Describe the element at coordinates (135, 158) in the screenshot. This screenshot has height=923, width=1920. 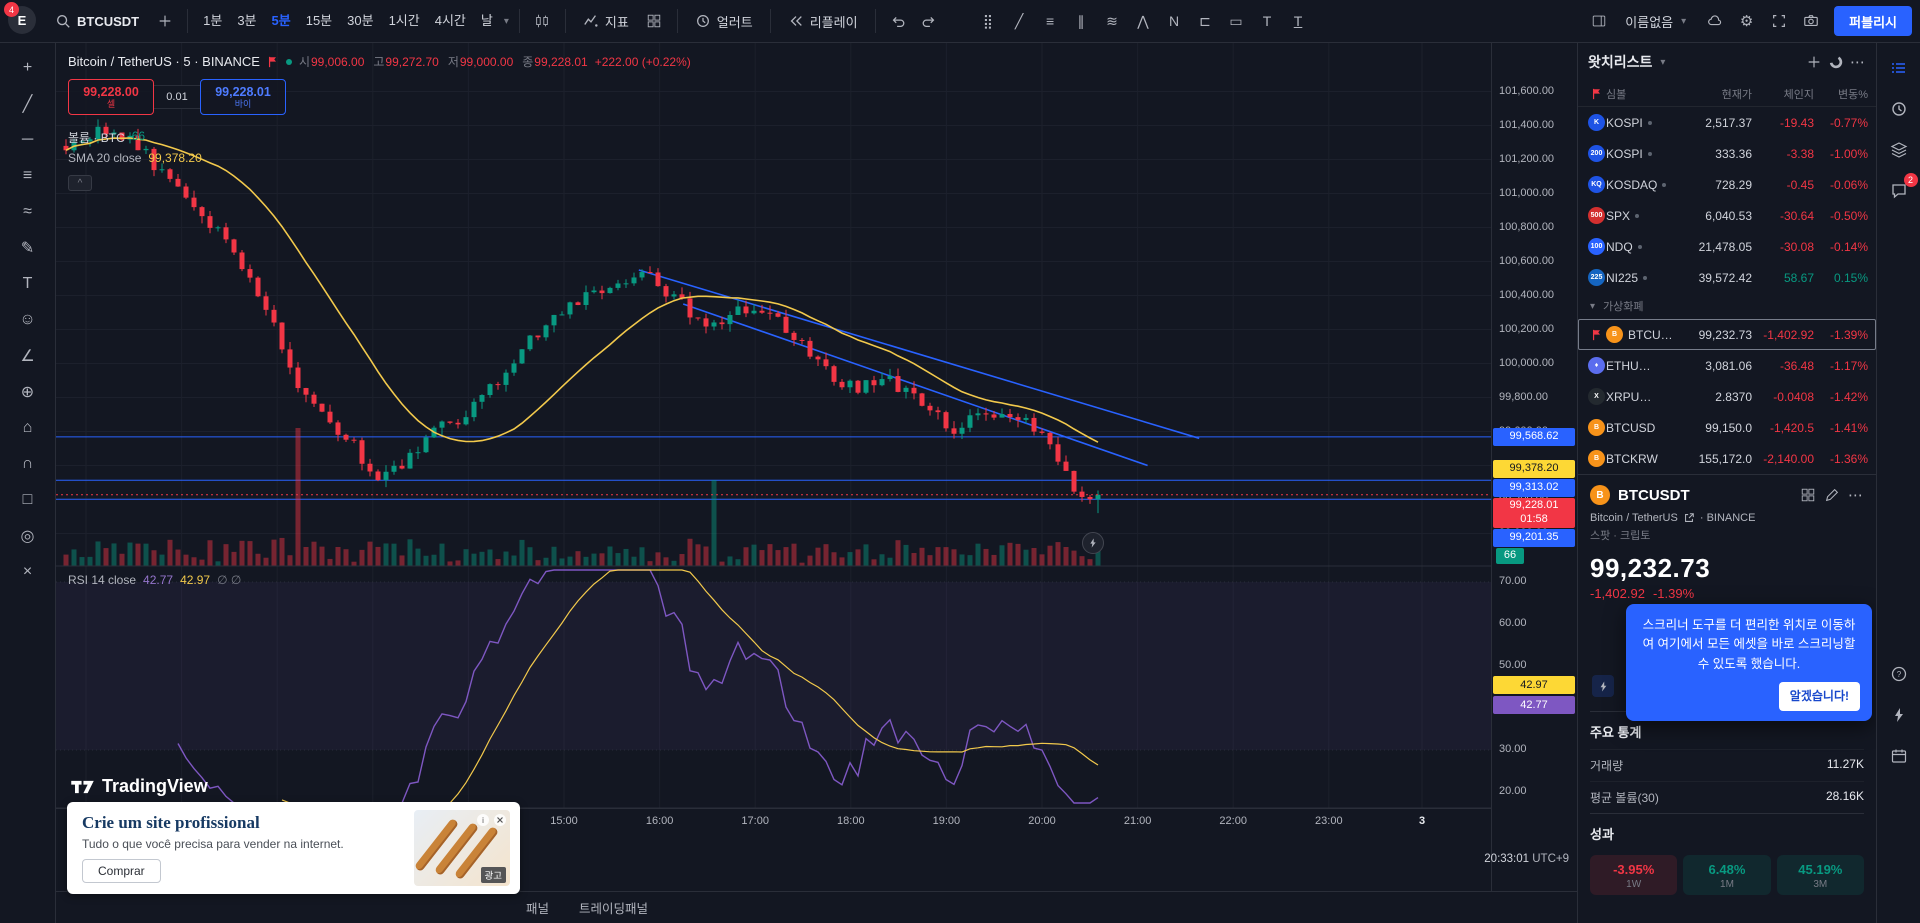
I see `sma-indicator-legend: SMA 20 close 99,378.20` at that location.